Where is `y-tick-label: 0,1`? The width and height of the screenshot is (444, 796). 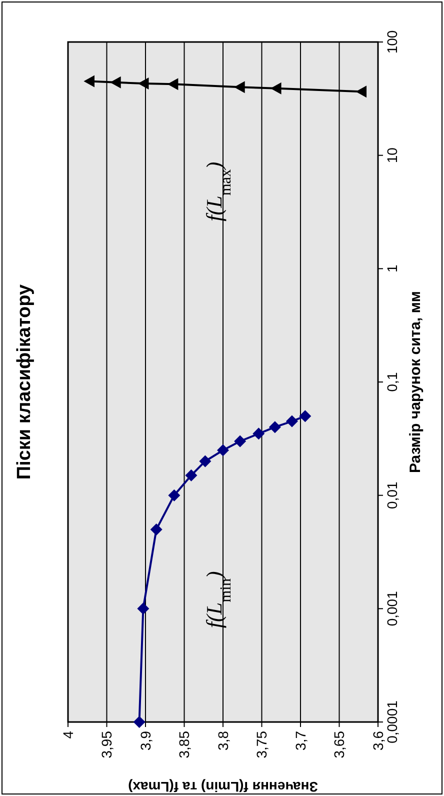 y-tick-label: 0,1 is located at coordinates (392, 382).